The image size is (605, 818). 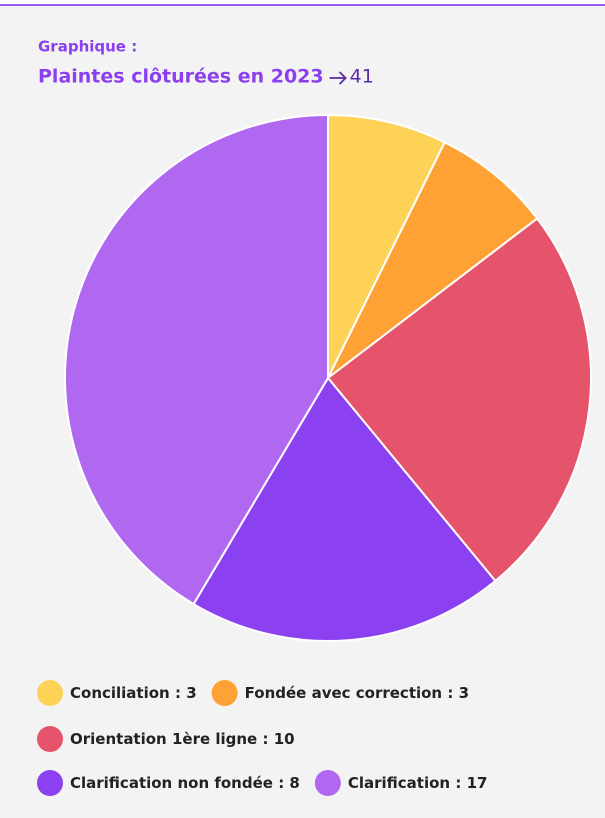 I want to click on kicker: Graphique :, so click(x=87, y=47).